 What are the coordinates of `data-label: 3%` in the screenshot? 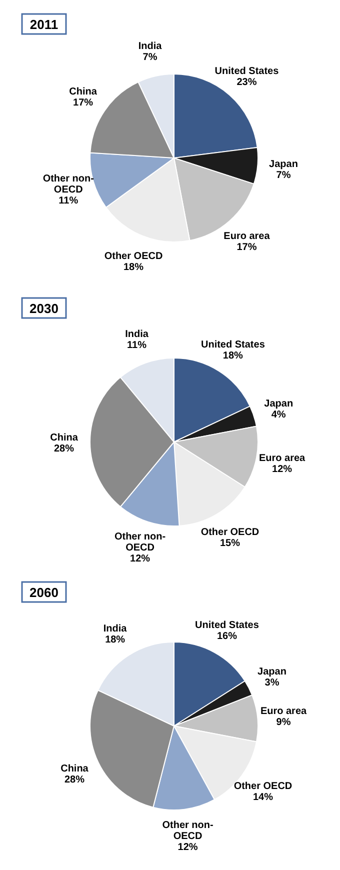 It's located at (272, 683).